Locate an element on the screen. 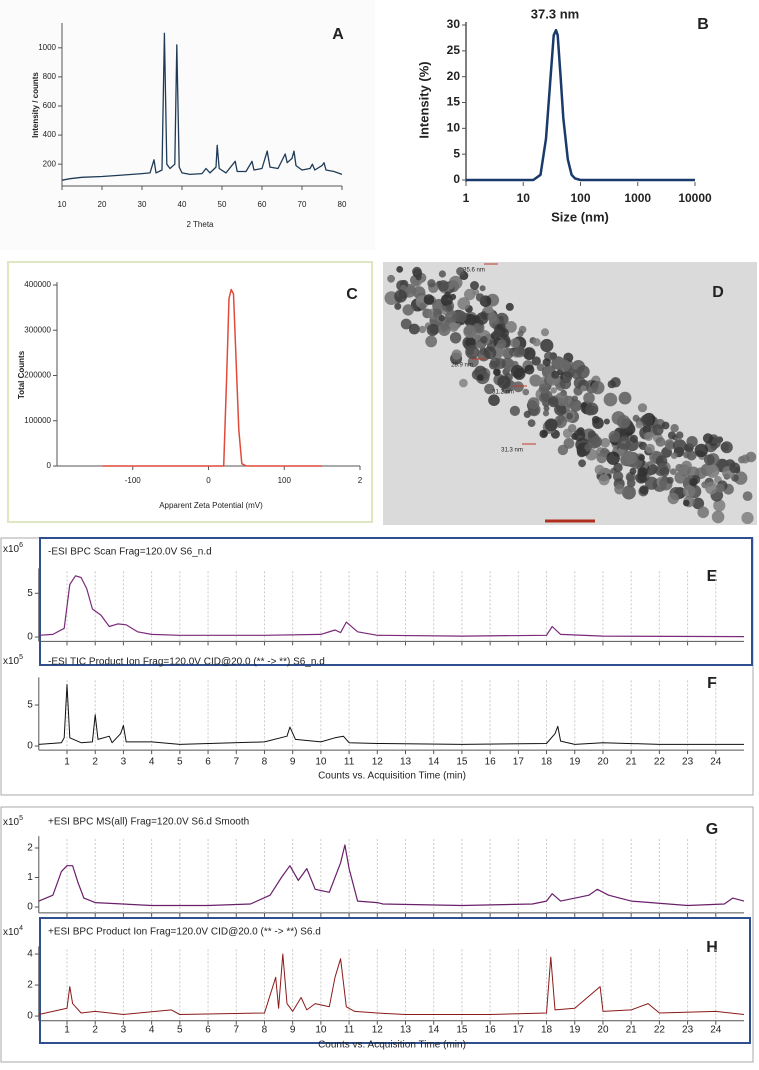 The height and width of the screenshot is (1070, 759). x-tick-label: 13 is located at coordinates (406, 1030).